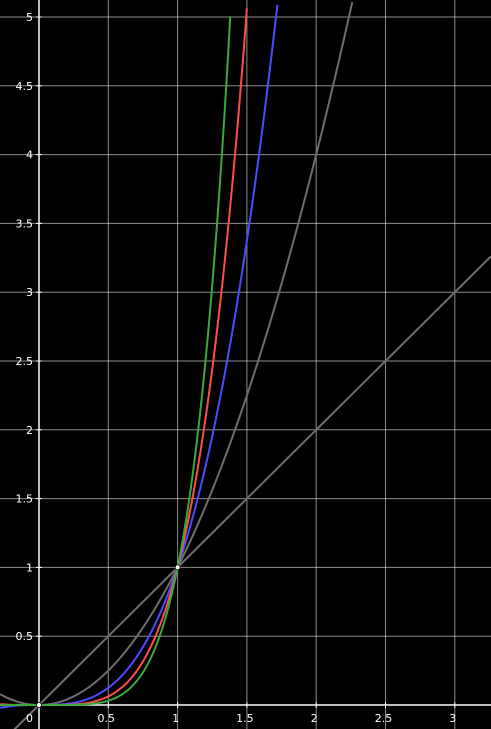 The width and height of the screenshot is (491, 729). Describe the element at coordinates (29, 17) in the screenshot. I see `y-tick-label: 5` at that location.